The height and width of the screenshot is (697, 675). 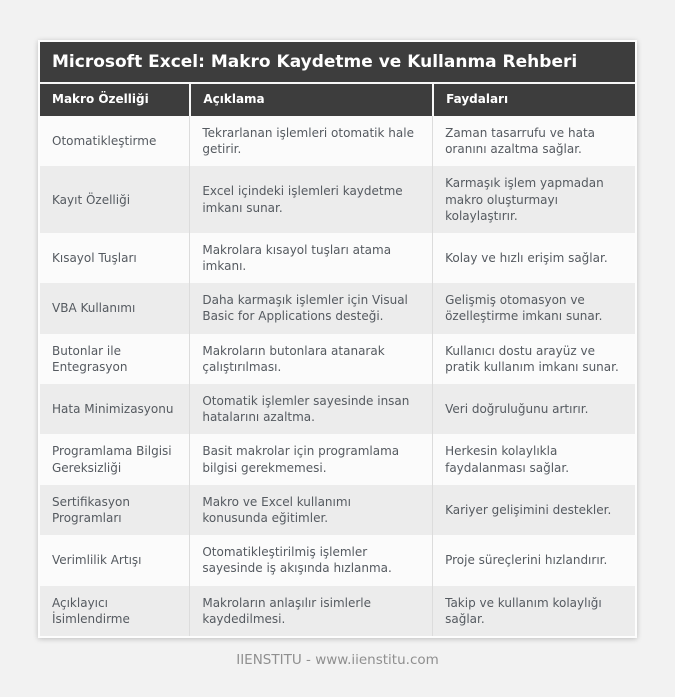 I want to click on column-header-benefits: Faydaları, so click(x=533, y=100).